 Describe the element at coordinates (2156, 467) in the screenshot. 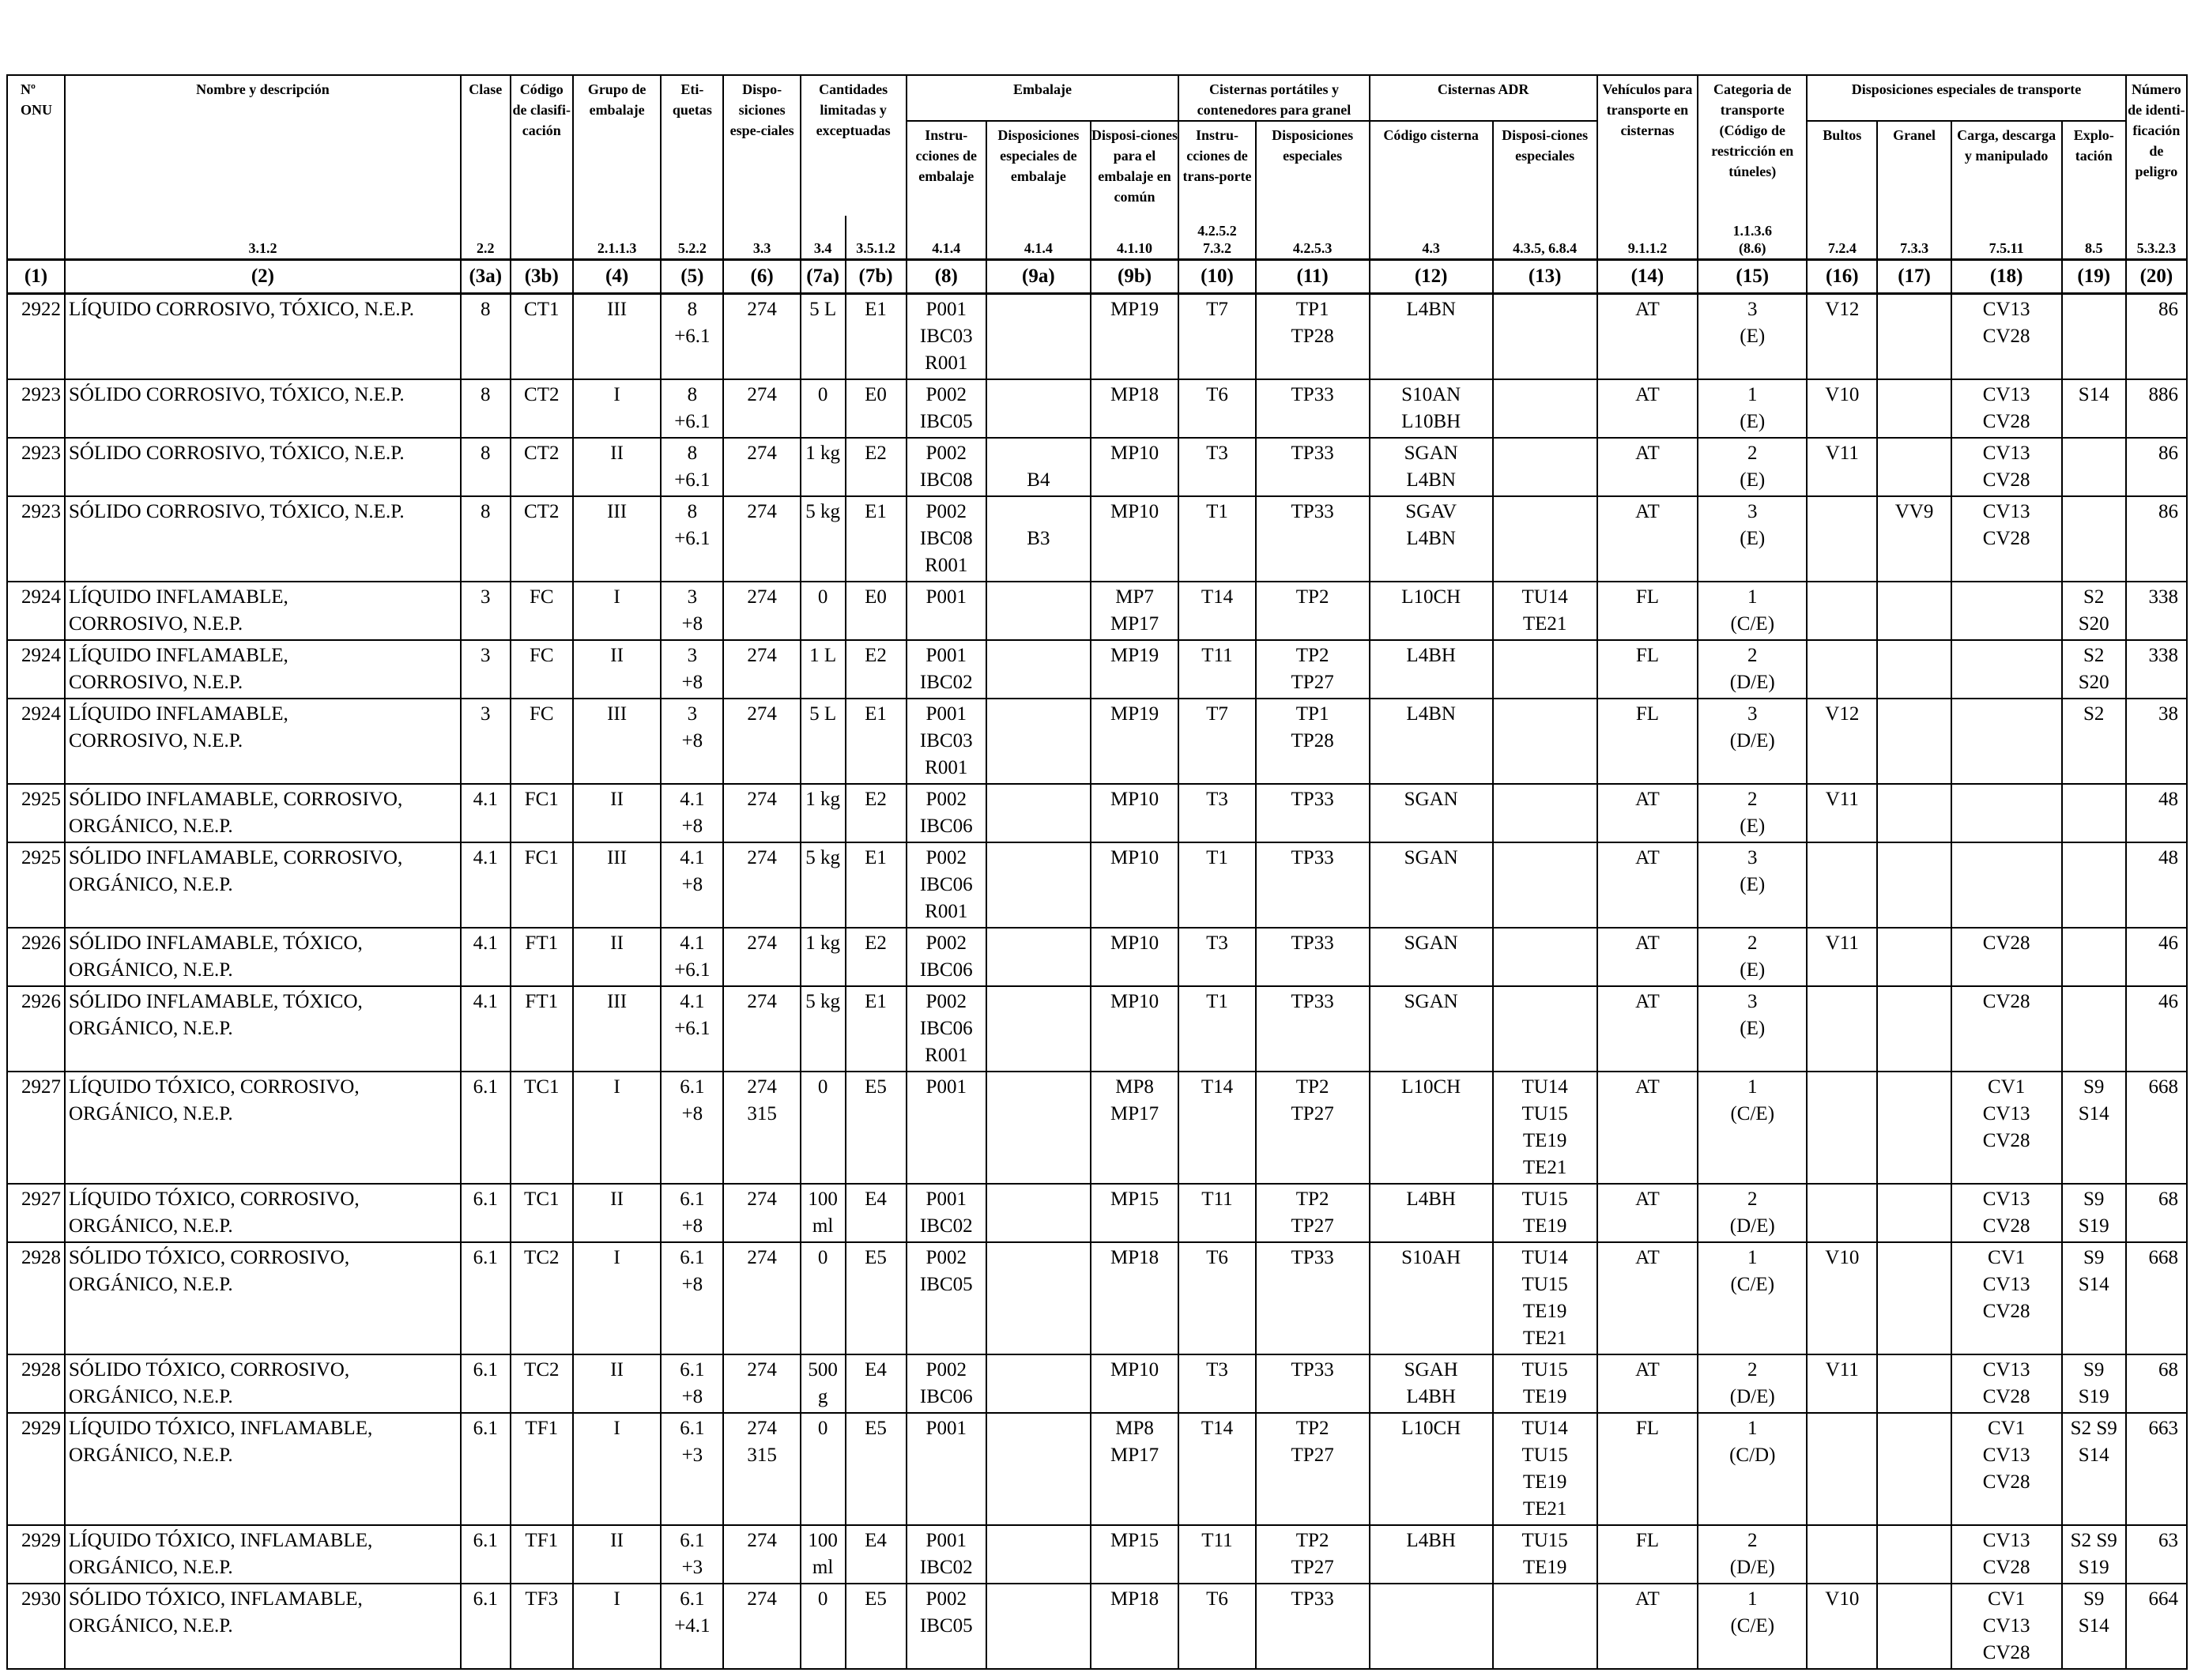

I see `cell-numero-peligro: 86` at that location.